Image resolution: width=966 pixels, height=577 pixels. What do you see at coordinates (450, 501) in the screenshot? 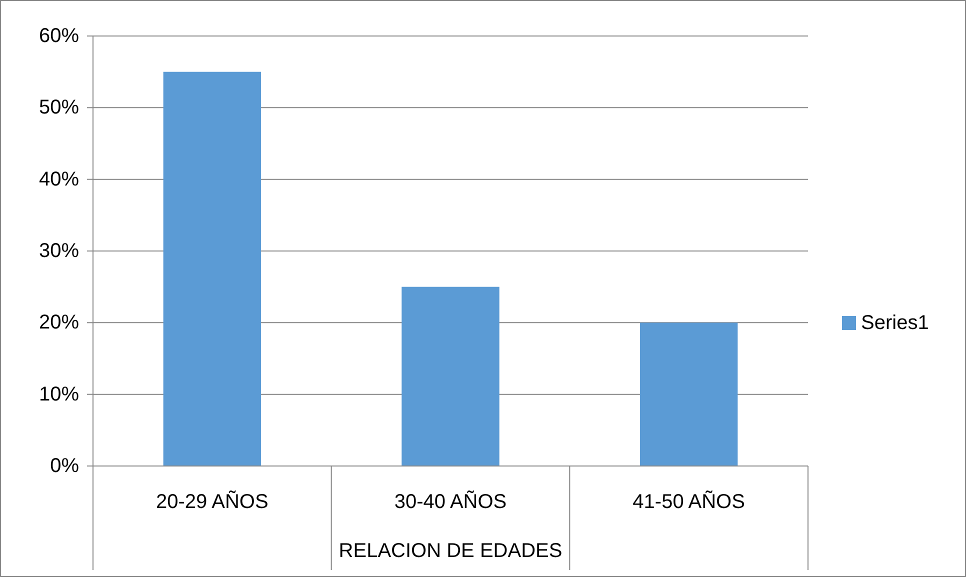
I see `x-tick-label: 30-40 AÑOS` at bounding box center [450, 501].